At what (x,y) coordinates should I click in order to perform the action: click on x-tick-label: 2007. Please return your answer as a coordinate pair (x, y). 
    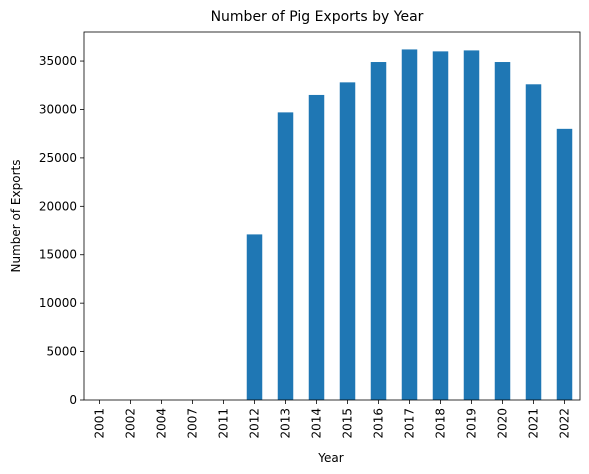
    Looking at the image, I should click on (193, 423).